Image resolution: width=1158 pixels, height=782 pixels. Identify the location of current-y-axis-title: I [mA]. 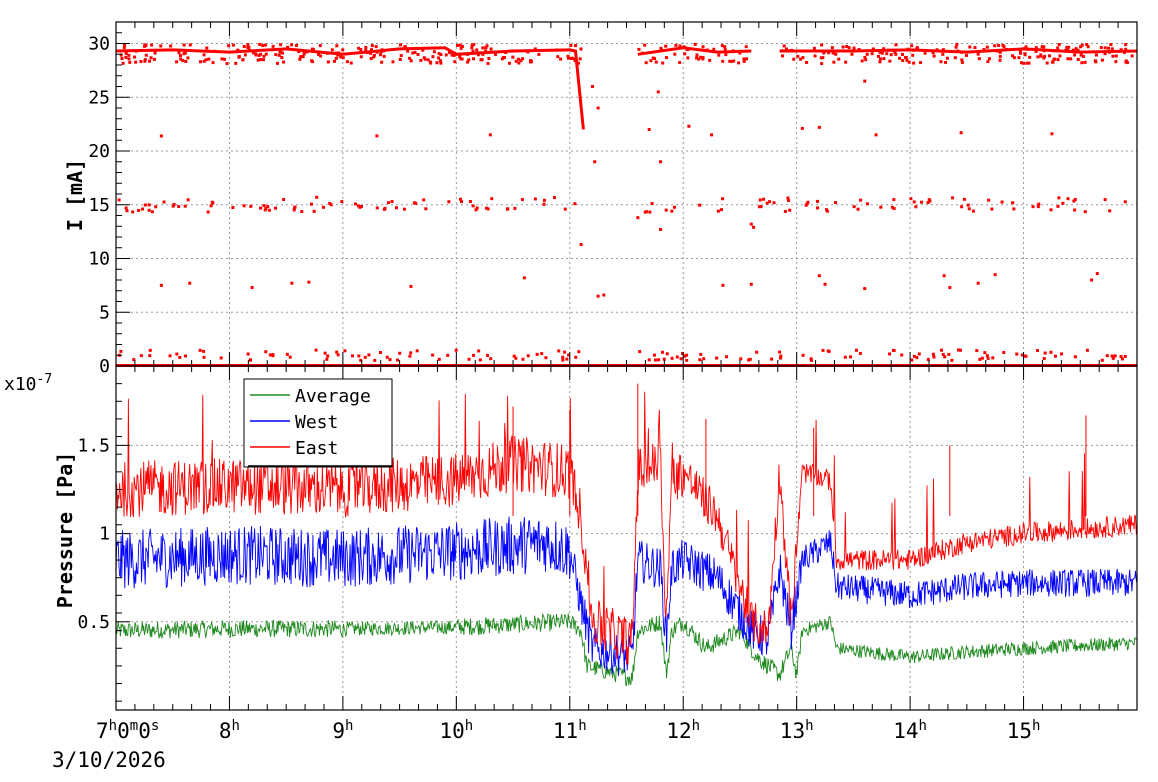
(75, 195).